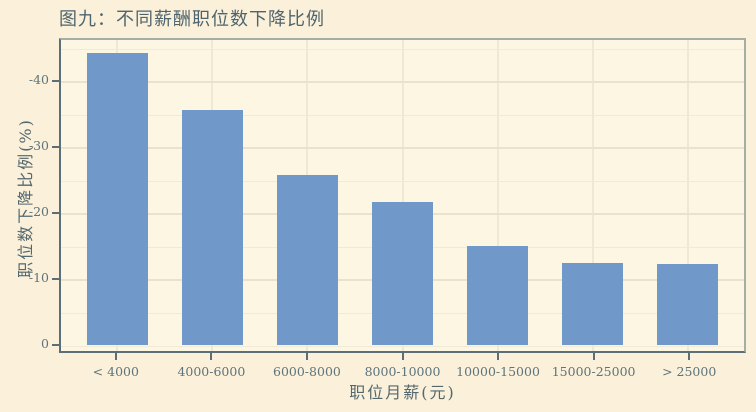  I want to click on x-tick-label: 4000-6000, so click(211, 371).